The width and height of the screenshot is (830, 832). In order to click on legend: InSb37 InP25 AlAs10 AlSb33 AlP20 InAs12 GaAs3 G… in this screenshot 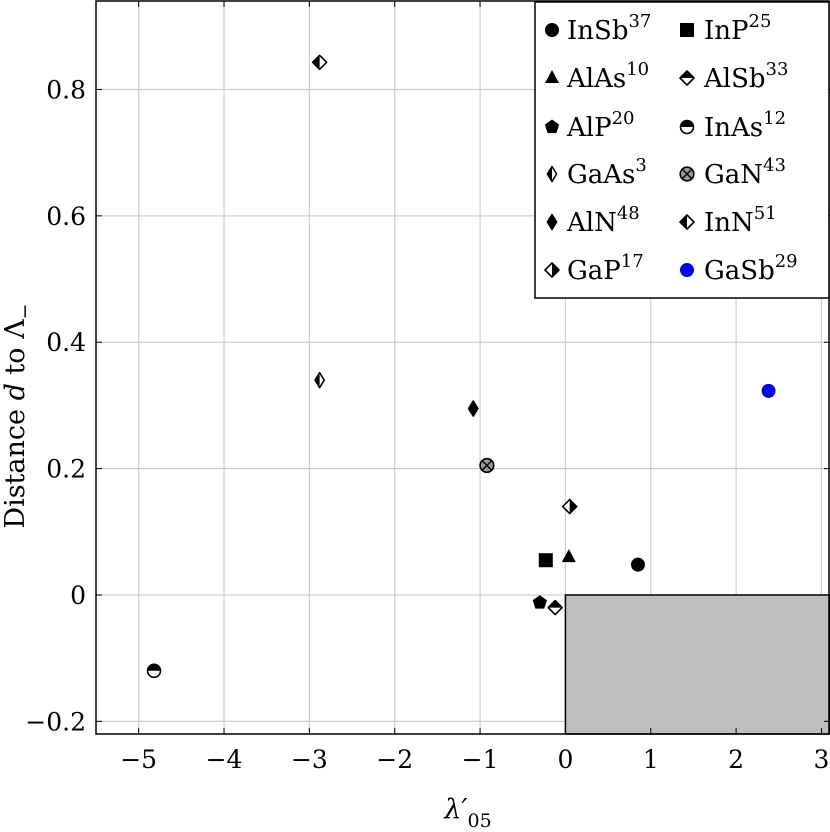, I will do `click(682, 150)`.